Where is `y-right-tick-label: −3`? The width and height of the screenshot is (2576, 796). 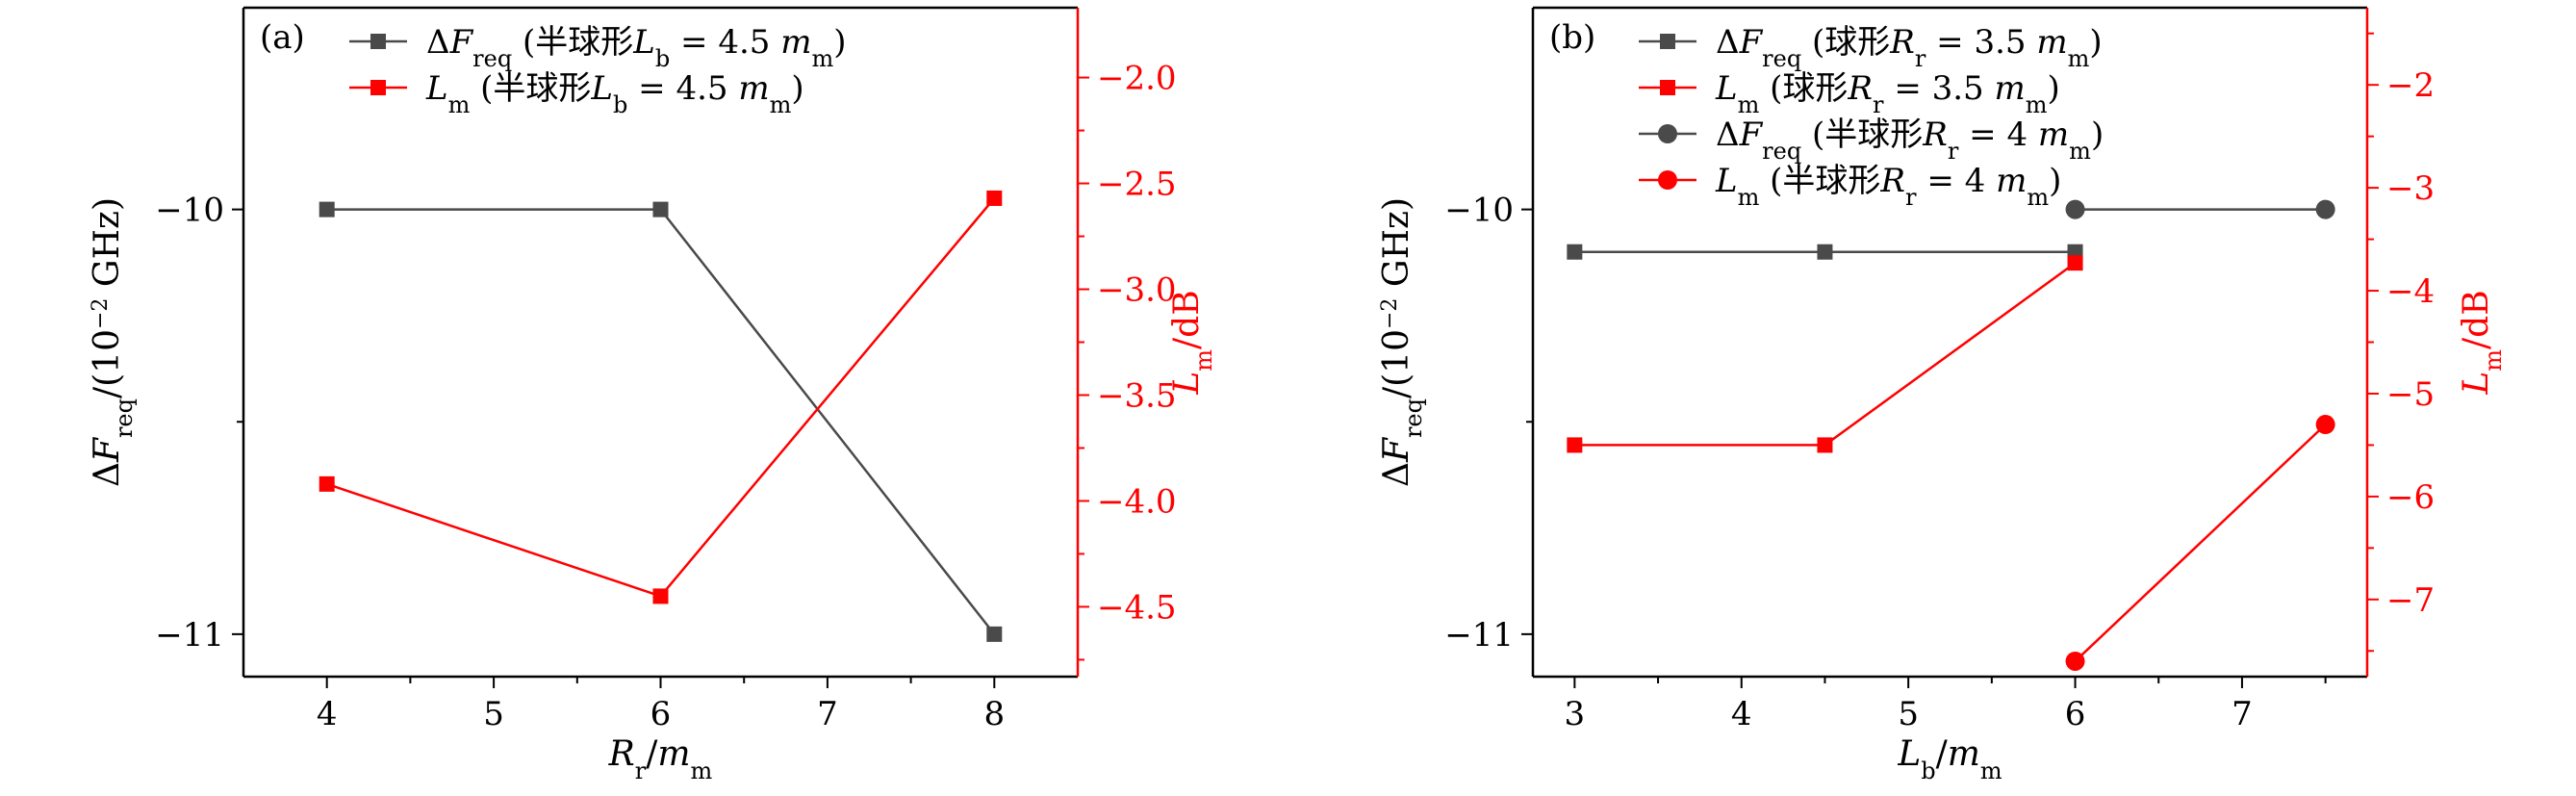 y-right-tick-label: −3 is located at coordinates (2410, 188).